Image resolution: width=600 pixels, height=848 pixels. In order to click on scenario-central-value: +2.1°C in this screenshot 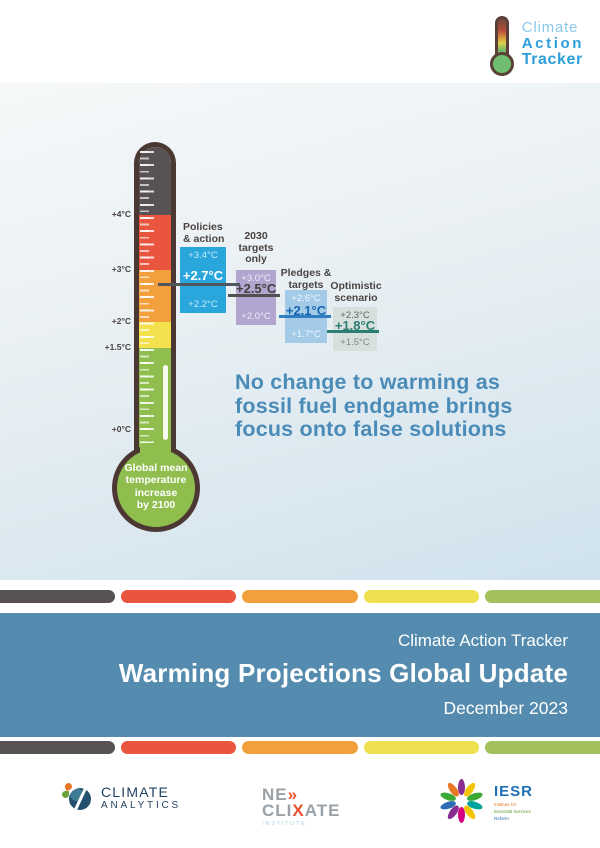, I will do `click(306, 310)`.